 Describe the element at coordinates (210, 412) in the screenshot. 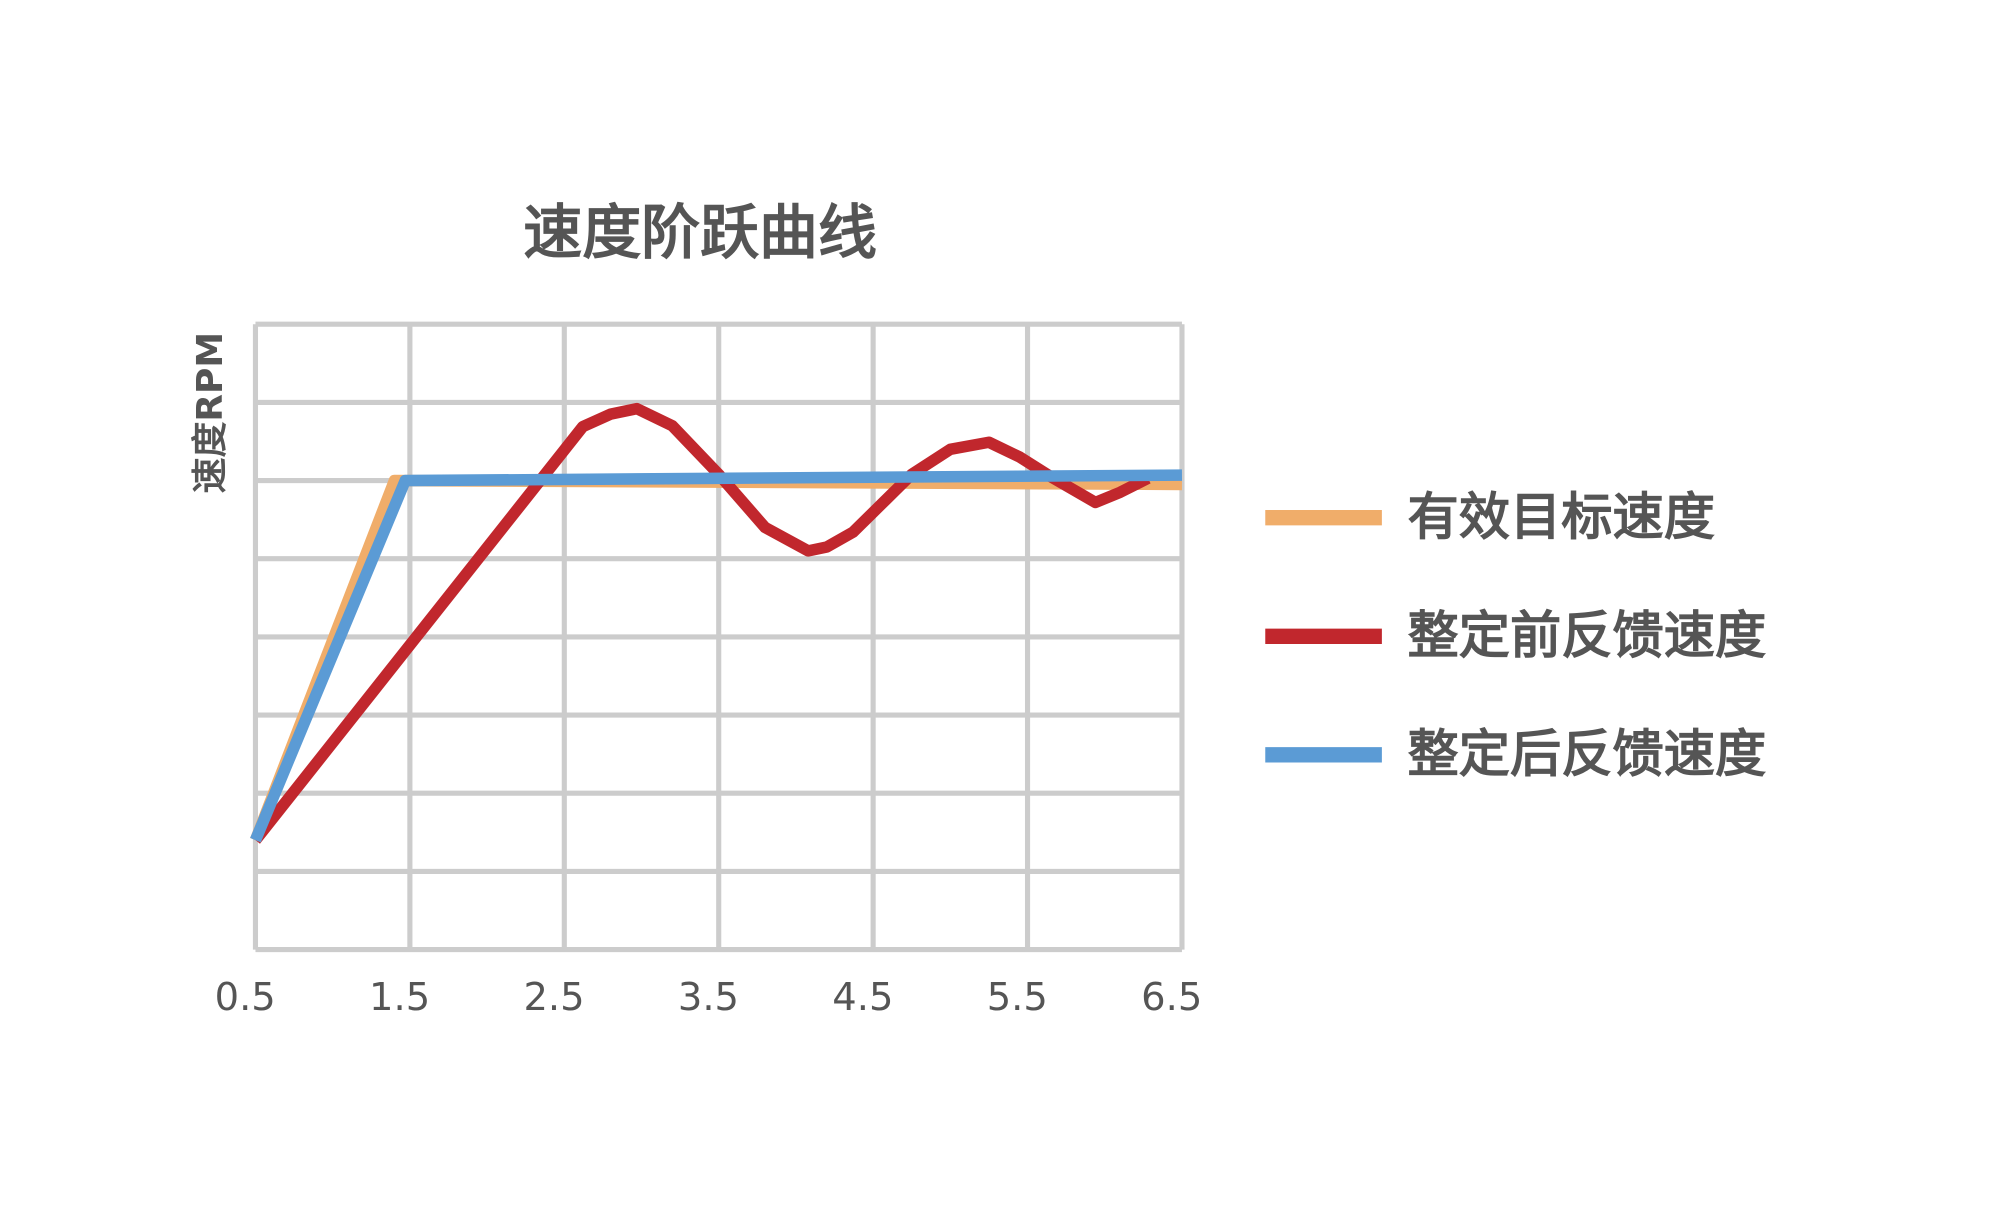

I see `y-axis-title: 速度RPM` at that location.